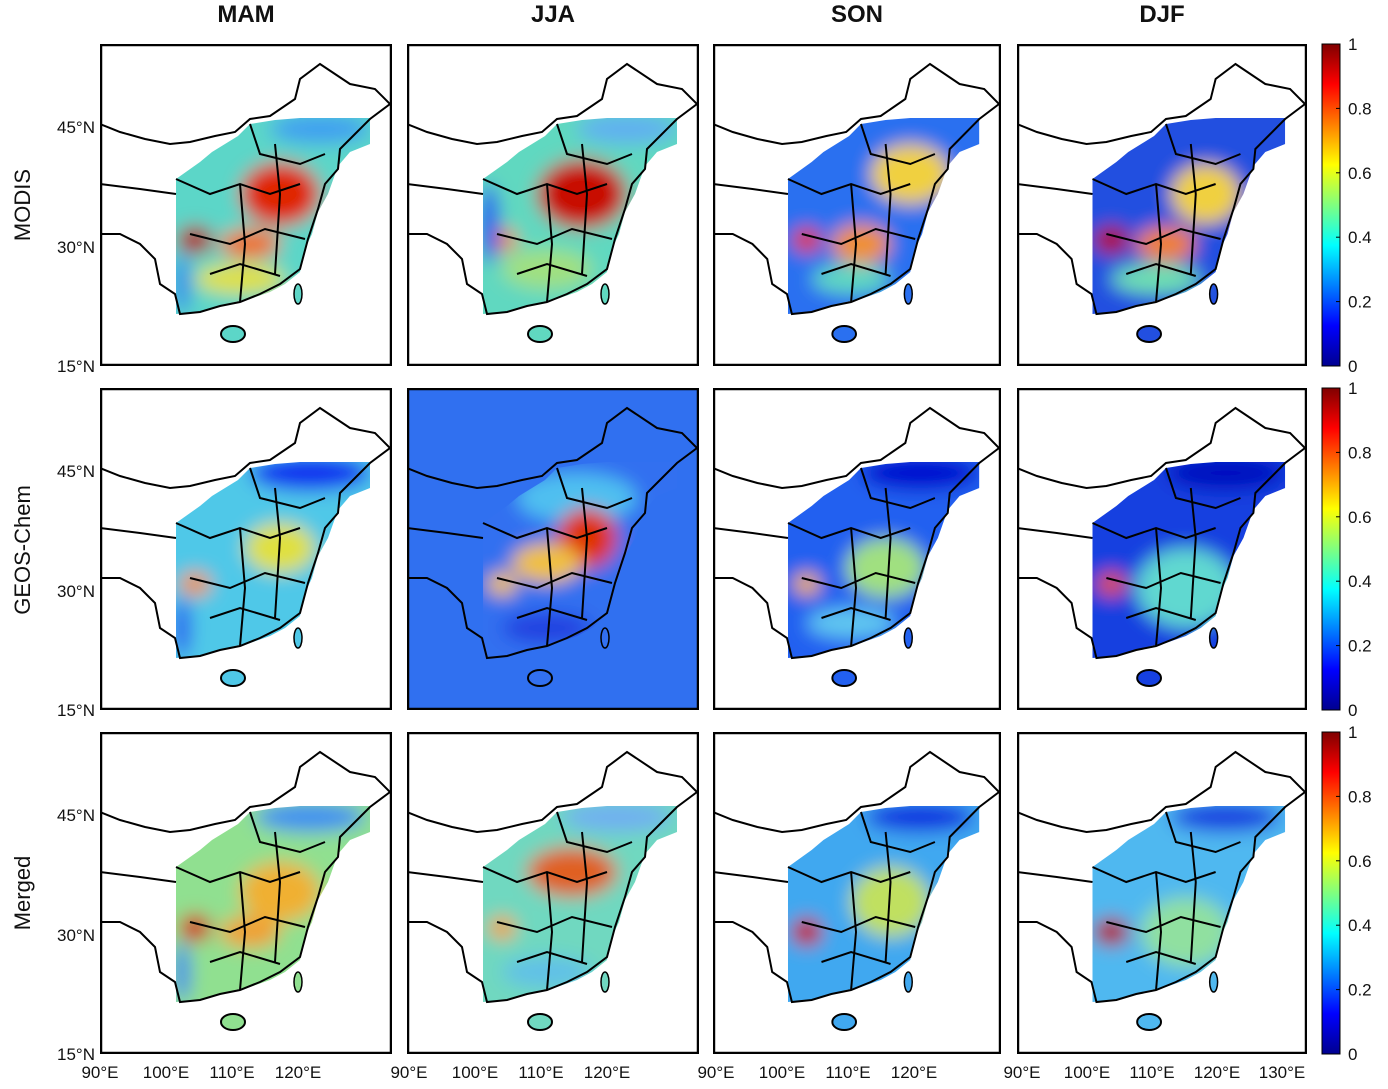  Describe the element at coordinates (22, 550) in the screenshot. I see `row-label: GEOS-Chem` at that location.